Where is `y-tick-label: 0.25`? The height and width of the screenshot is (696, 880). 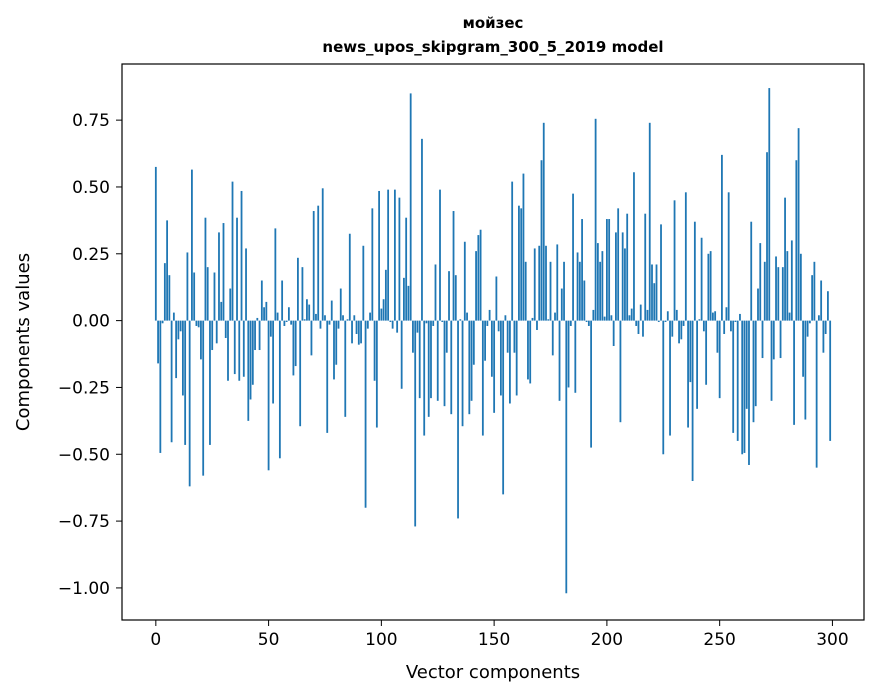
y-tick-label: 0.25 is located at coordinates (91, 255).